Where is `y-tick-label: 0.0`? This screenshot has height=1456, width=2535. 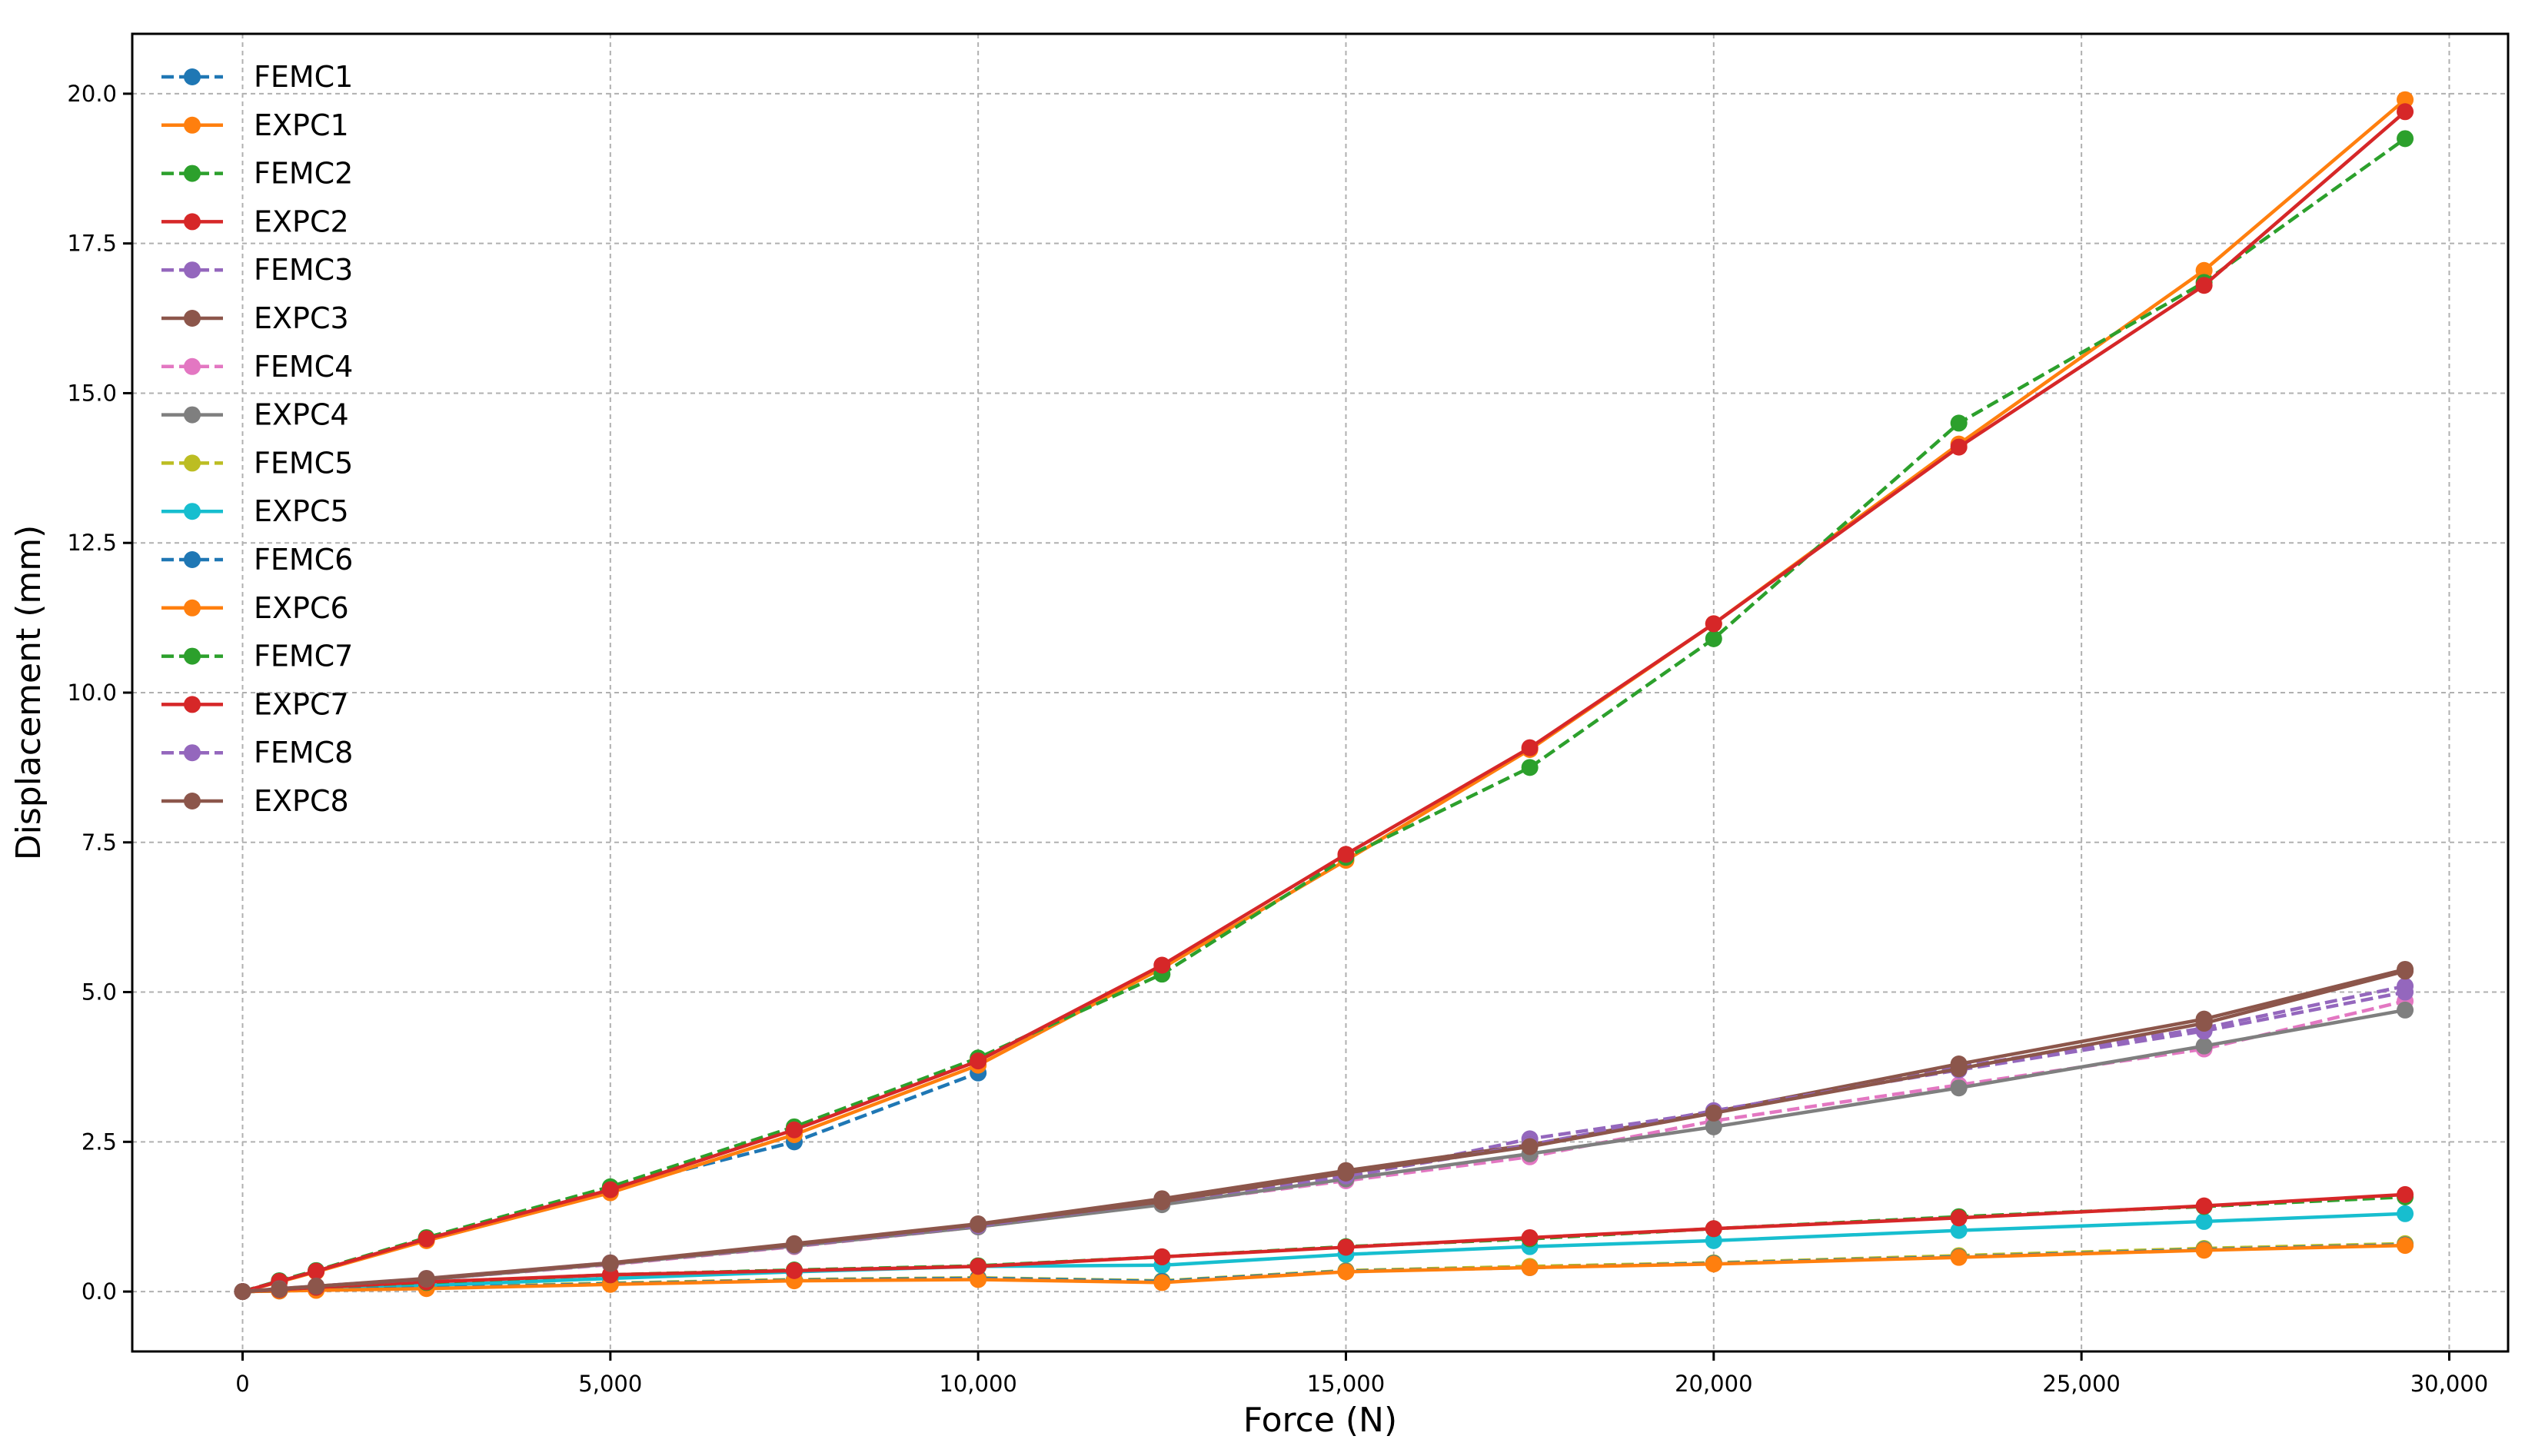 y-tick-label: 0.0 is located at coordinates (99, 1291).